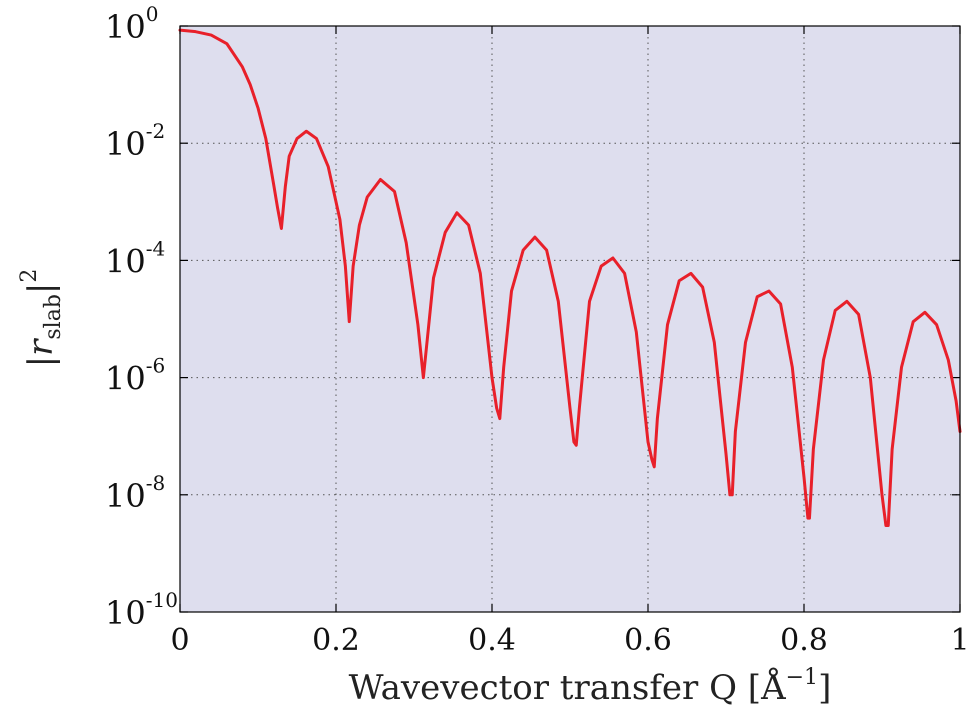 This screenshot has height=714, width=969. I want to click on y-axis-subscript: slab, so click(53, 317).